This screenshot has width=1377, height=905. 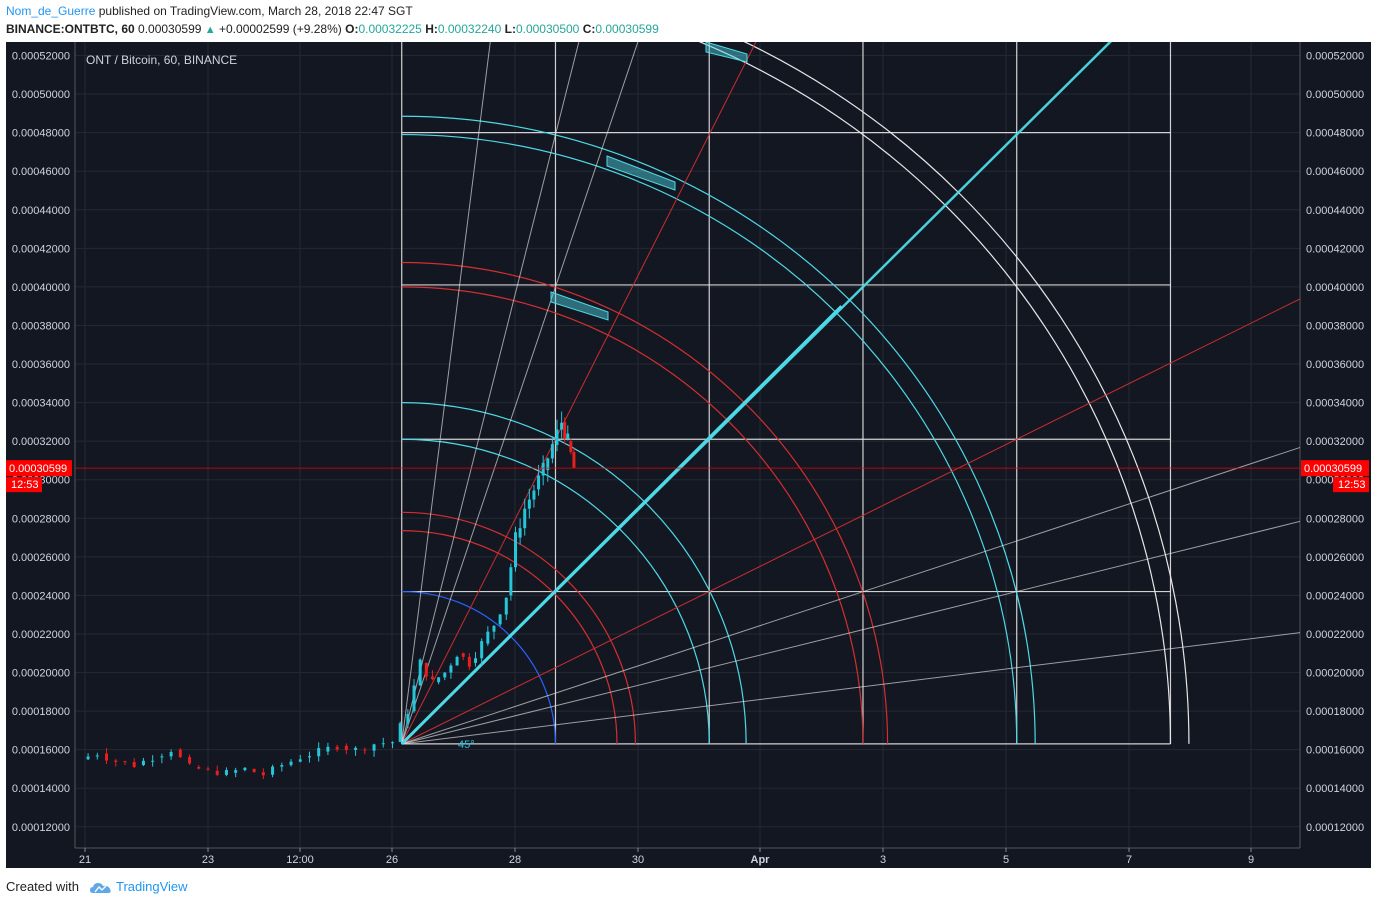 I want to click on y-tick-label-right: 0.00040000, so click(x=1335, y=288).